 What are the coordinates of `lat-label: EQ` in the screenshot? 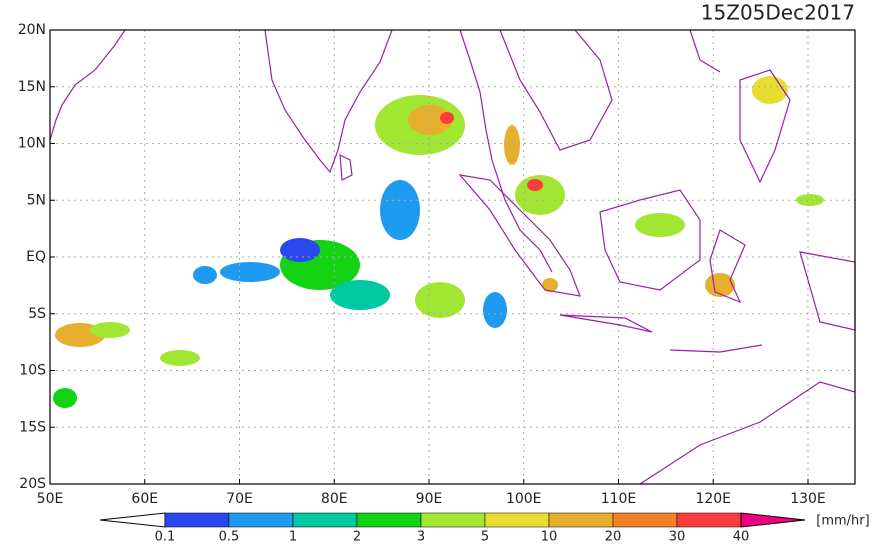 It's located at (36, 257).